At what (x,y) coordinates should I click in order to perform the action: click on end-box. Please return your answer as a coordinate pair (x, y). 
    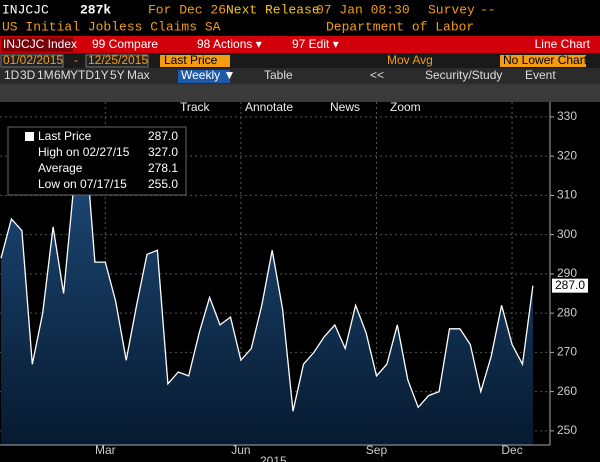
    Looking at the image, I should click on (117, 61).